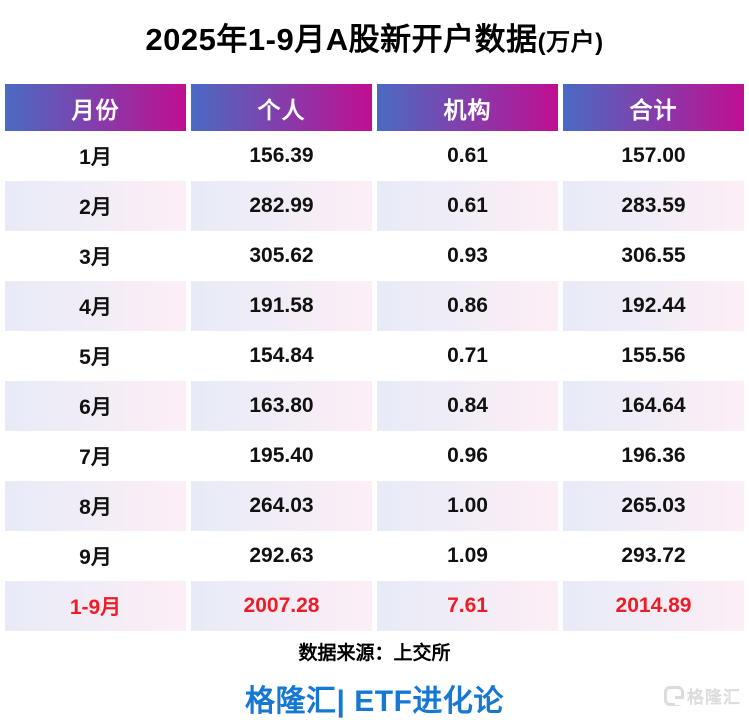  Describe the element at coordinates (281, 107) in the screenshot. I see `column-header-individual: 个人` at that location.